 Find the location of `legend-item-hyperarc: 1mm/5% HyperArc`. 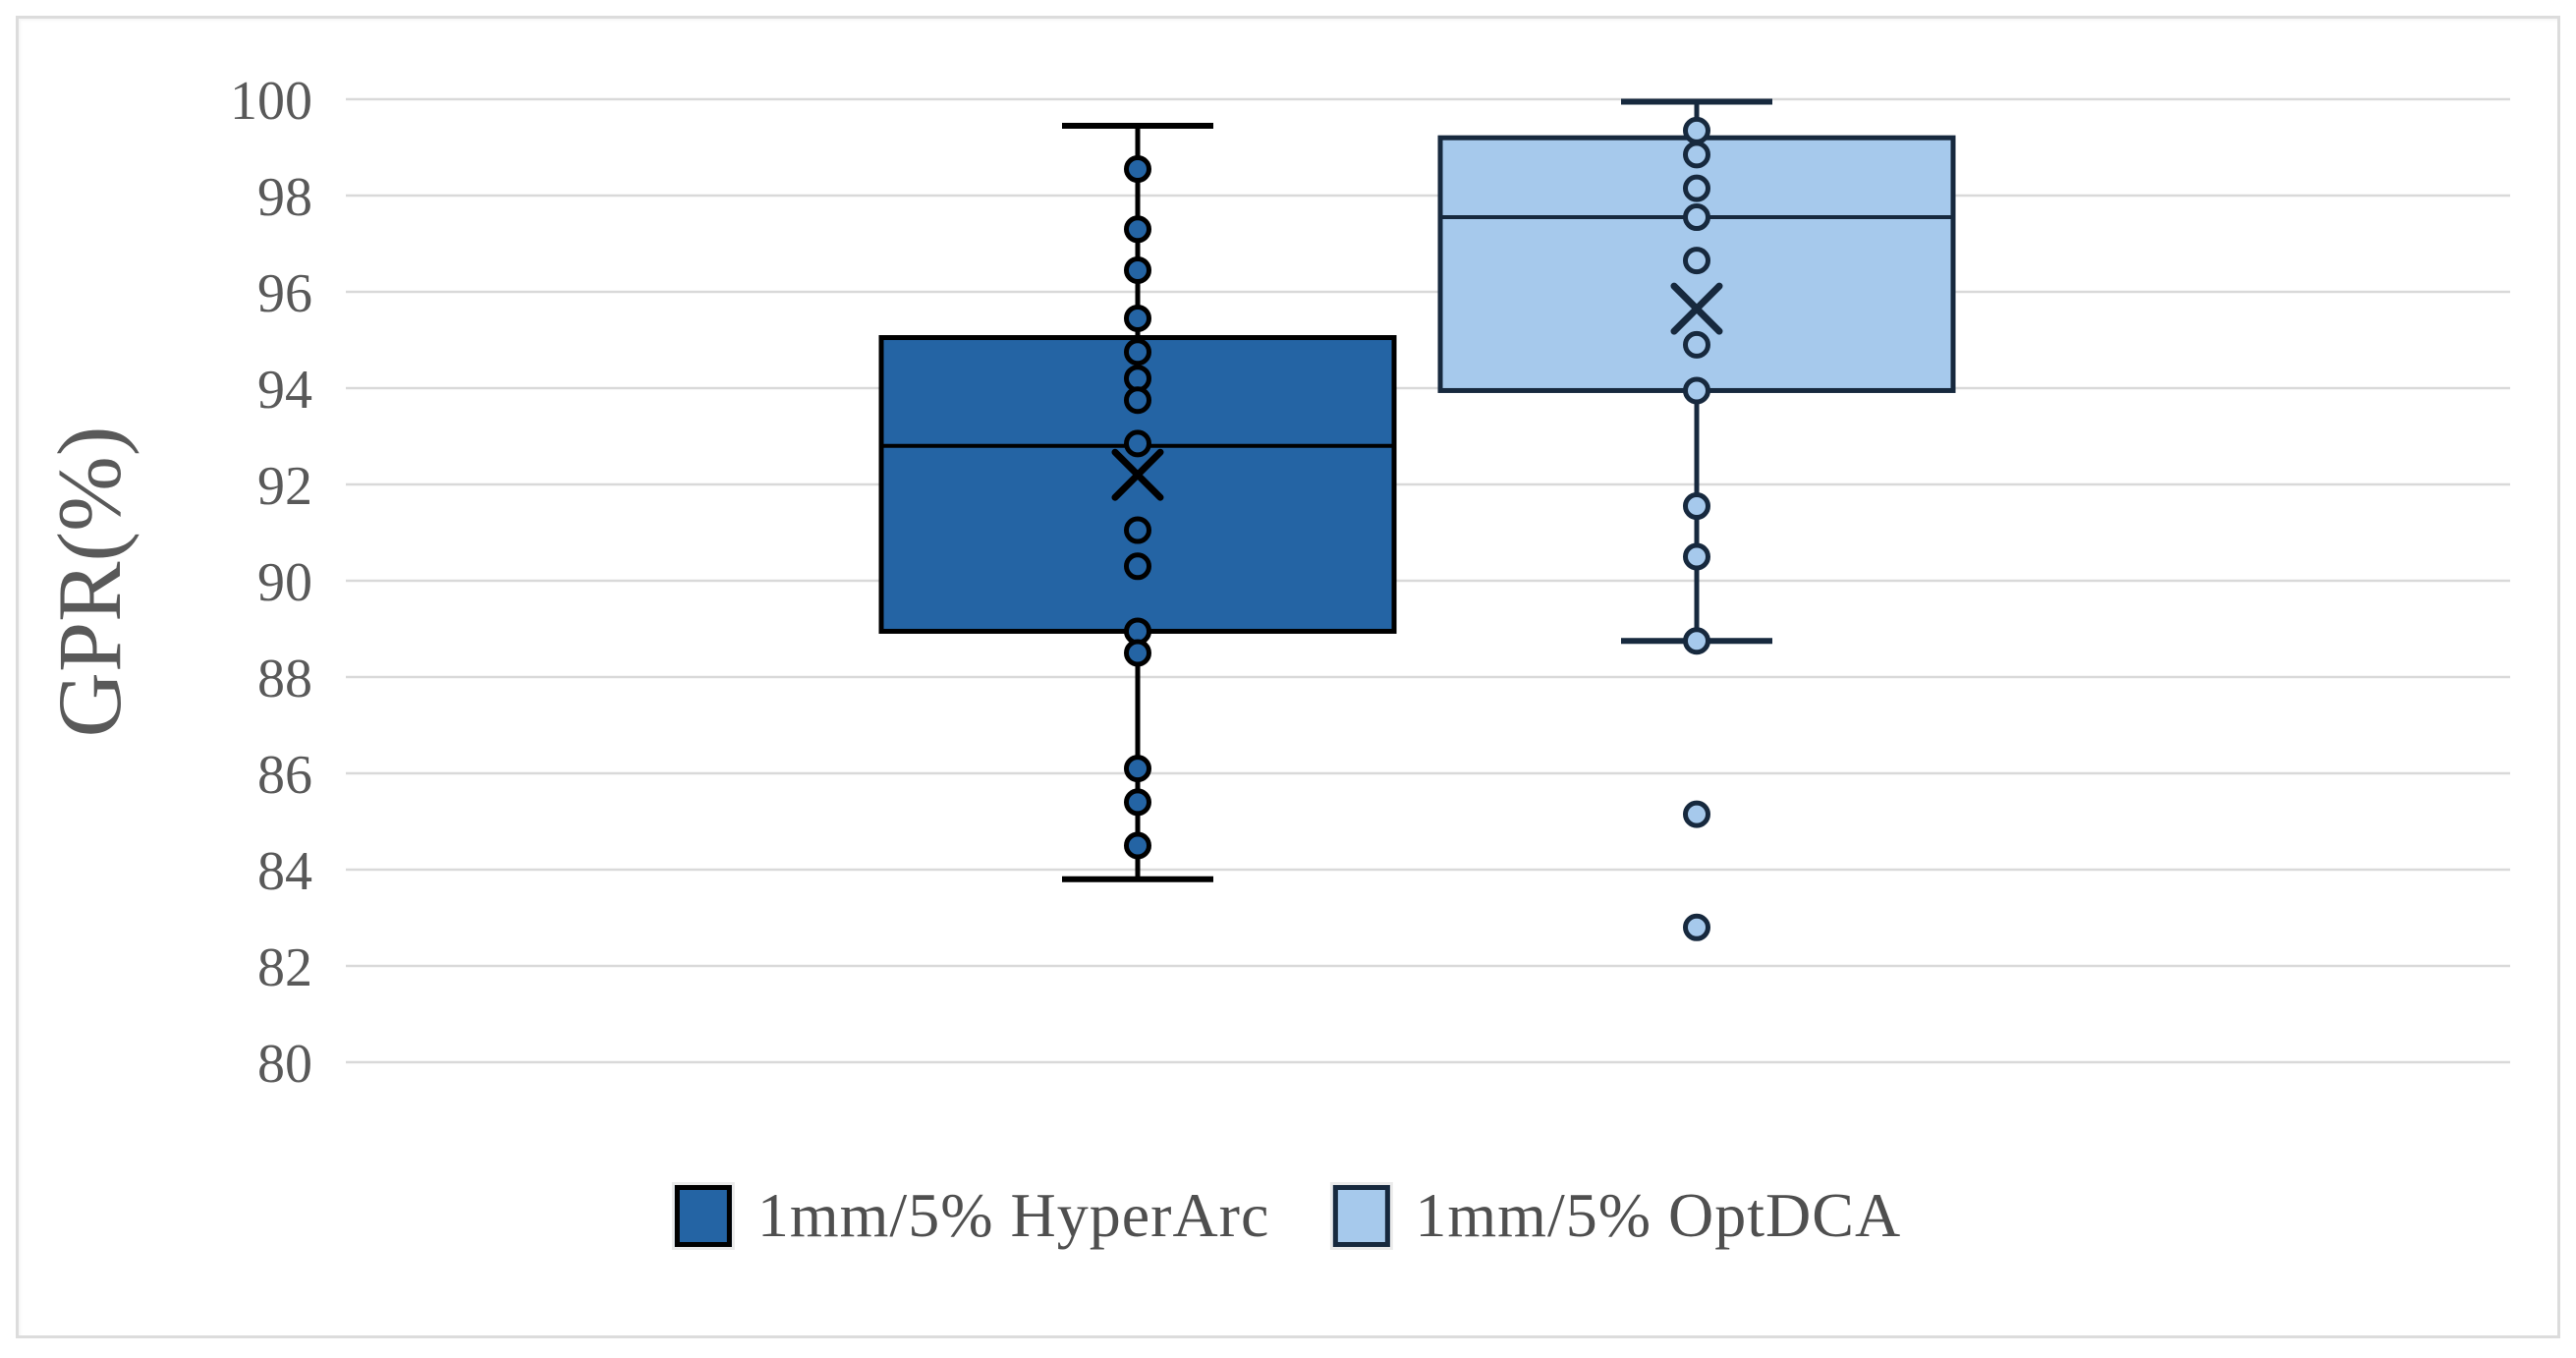

legend-item-hyperarc: 1mm/5% HyperArc is located at coordinates (972, 1215).